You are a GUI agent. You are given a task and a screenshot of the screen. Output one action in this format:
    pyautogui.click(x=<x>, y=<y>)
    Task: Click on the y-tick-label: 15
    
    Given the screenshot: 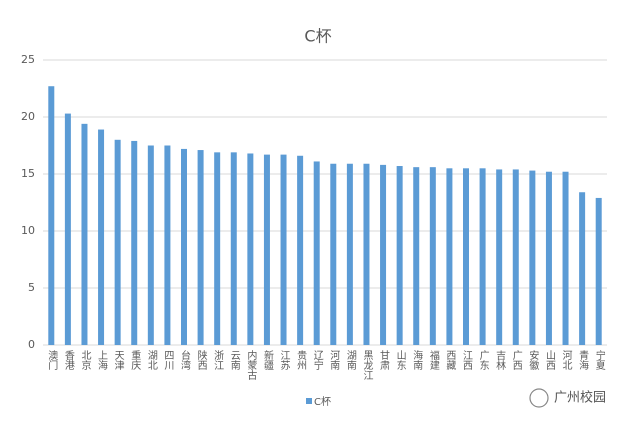 What is the action you would take?
    pyautogui.click(x=28, y=173)
    